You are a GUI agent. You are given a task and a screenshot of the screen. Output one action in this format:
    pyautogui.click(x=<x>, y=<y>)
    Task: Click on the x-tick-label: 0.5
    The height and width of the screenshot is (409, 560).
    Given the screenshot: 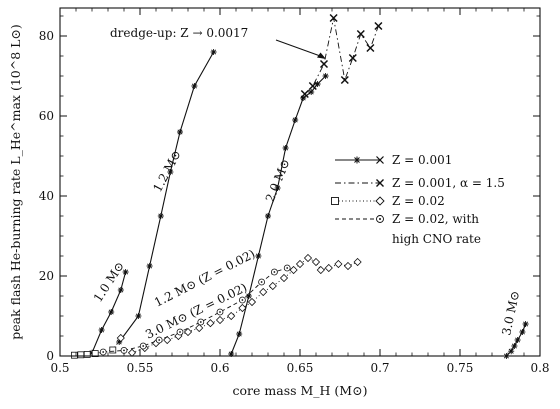 What is the action you would take?
    pyautogui.click(x=59, y=368)
    